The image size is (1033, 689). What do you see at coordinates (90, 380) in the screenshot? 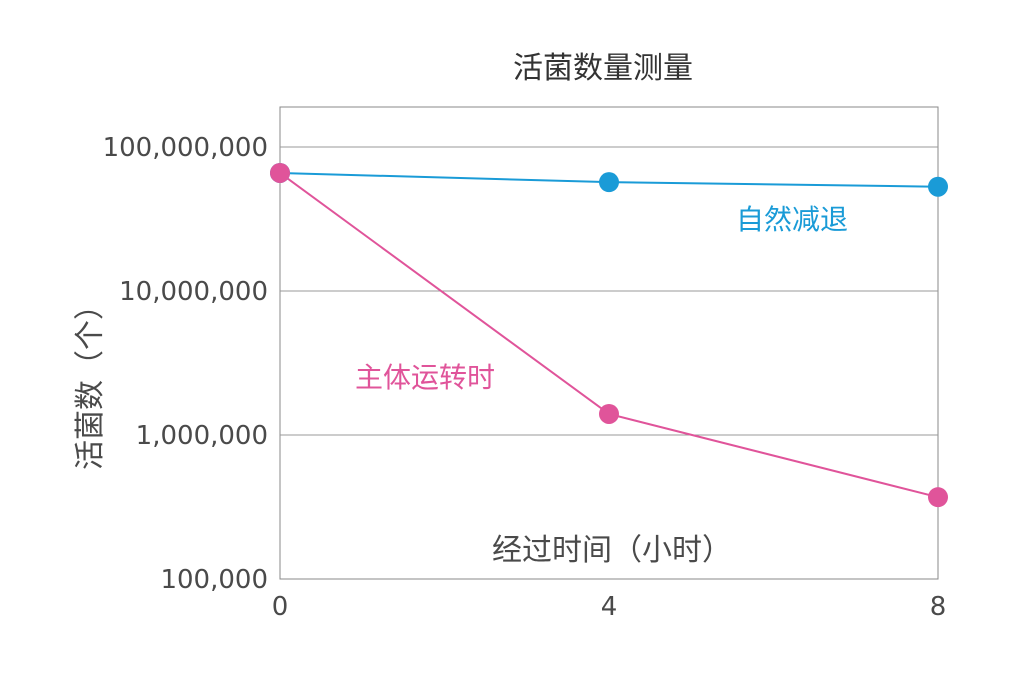
I see `y-axis-label: 活菌数（个）` at bounding box center [90, 380].